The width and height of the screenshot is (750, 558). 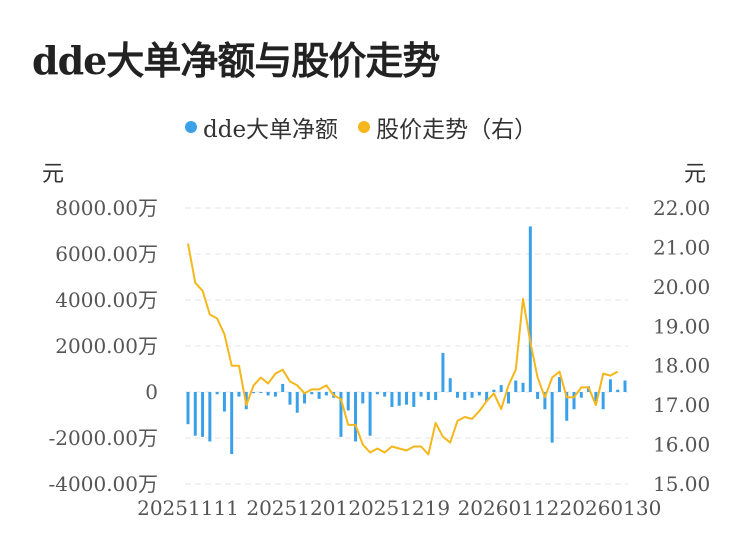 What do you see at coordinates (236, 60) in the screenshot?
I see `chart-title: dde大单净额与股价走势` at bounding box center [236, 60].